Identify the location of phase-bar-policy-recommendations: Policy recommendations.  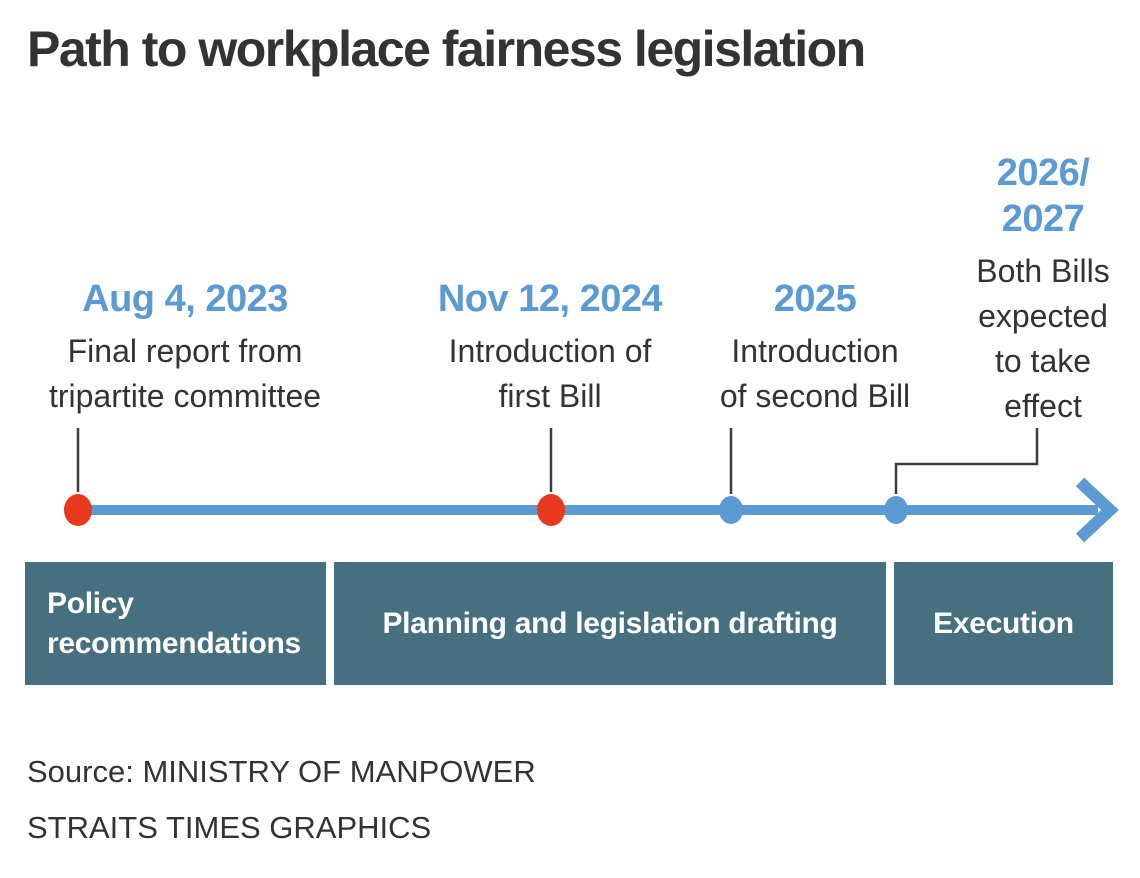
(175, 623).